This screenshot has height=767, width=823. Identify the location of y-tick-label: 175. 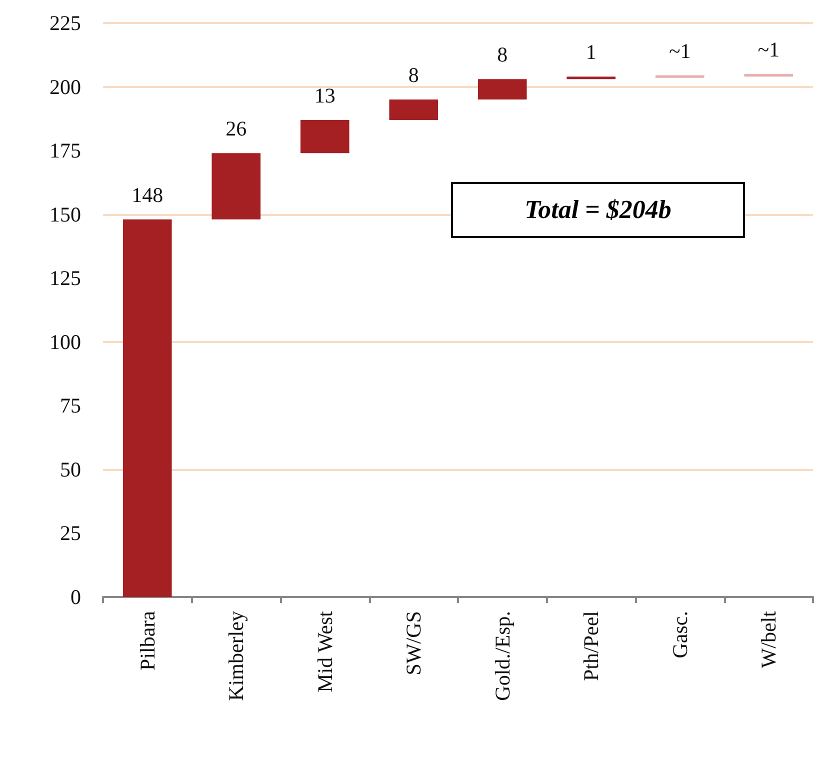
(65, 150).